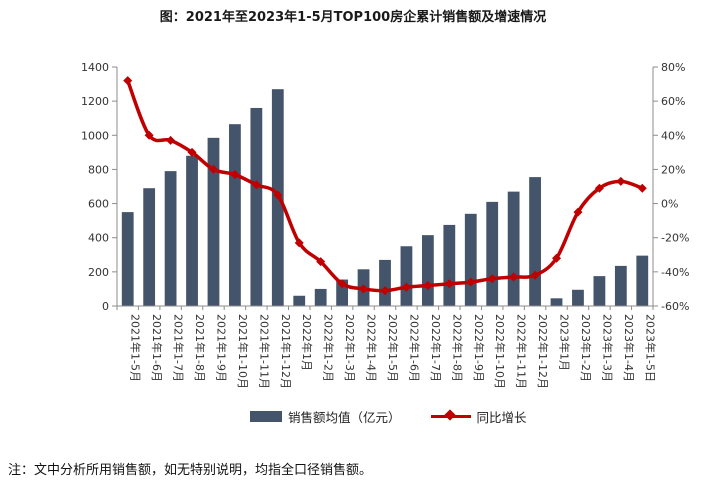  I want to click on right-tick-label: 0%, so click(669, 204).